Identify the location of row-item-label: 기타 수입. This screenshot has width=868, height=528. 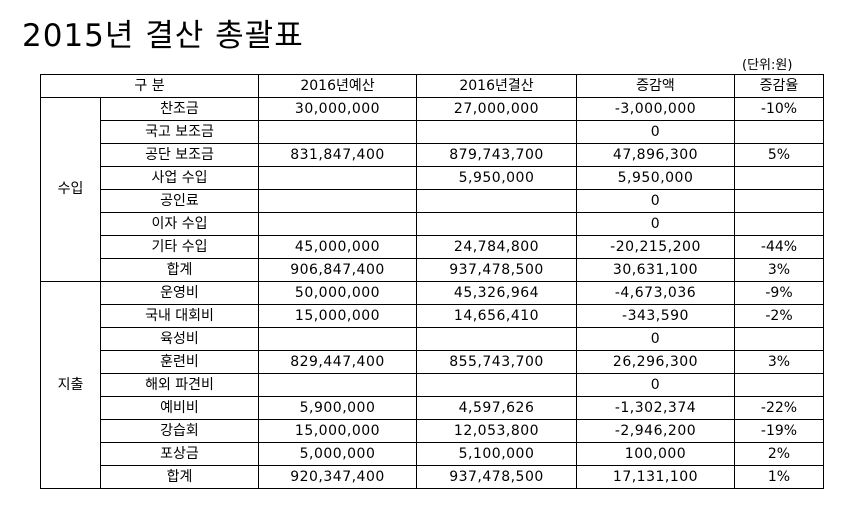
(179, 247).